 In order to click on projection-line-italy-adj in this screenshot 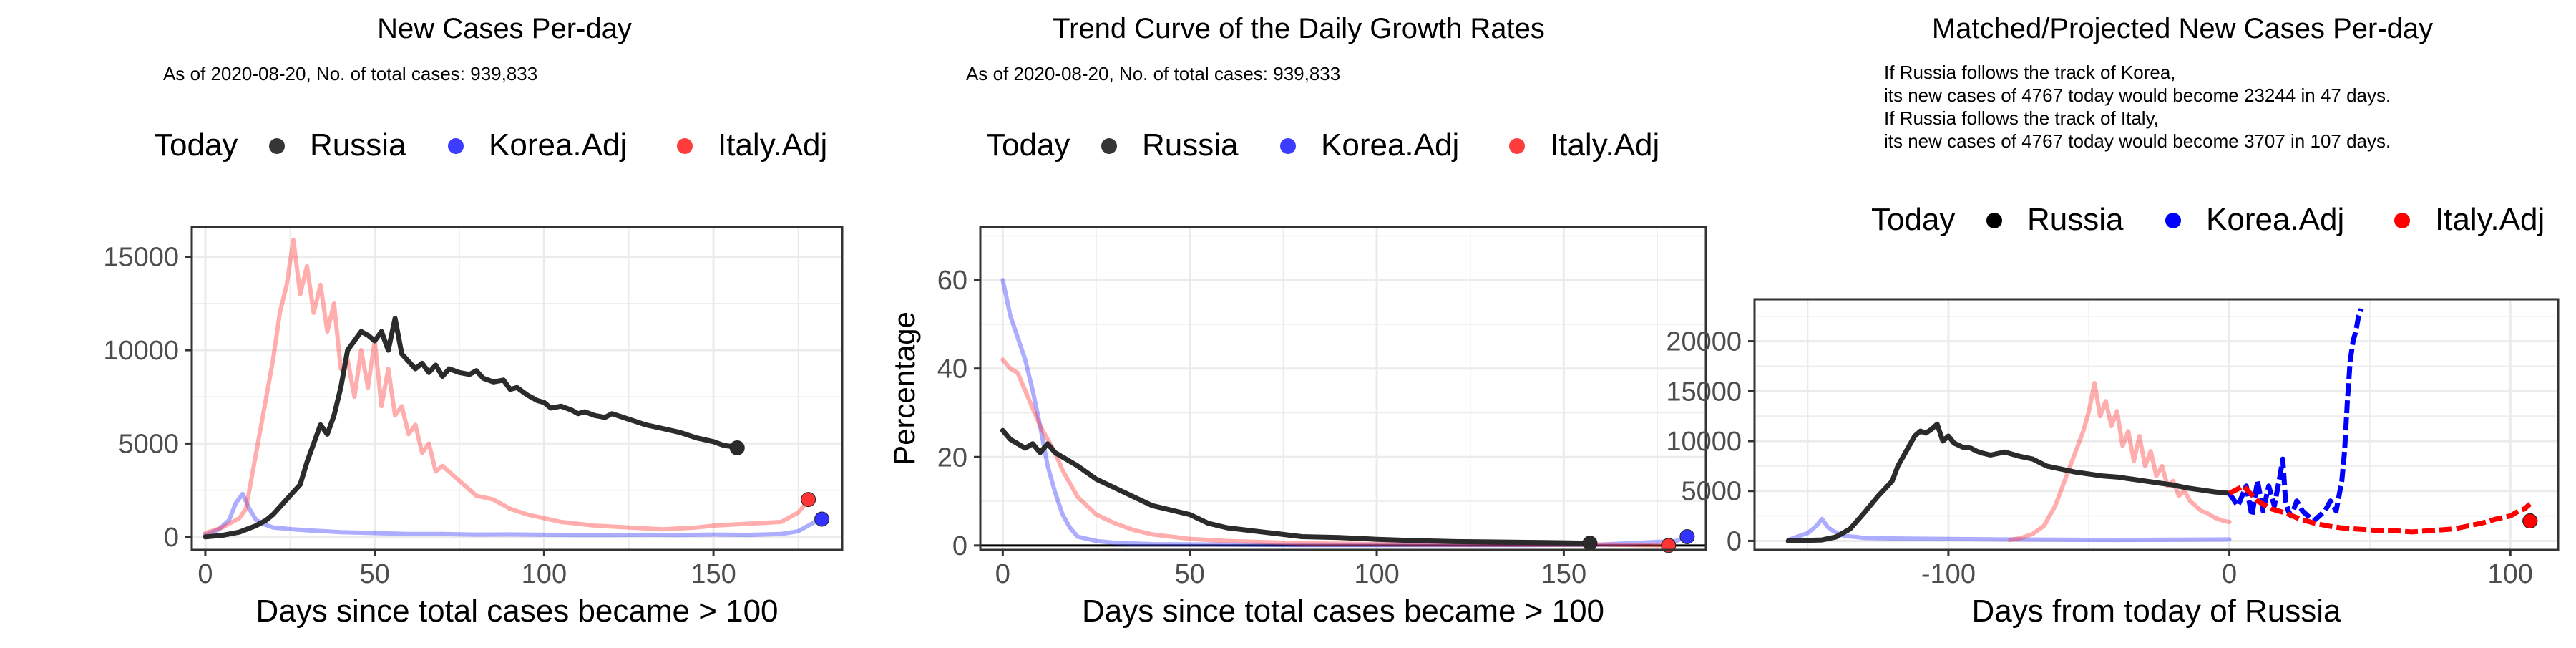, I will do `click(2380, 509)`.